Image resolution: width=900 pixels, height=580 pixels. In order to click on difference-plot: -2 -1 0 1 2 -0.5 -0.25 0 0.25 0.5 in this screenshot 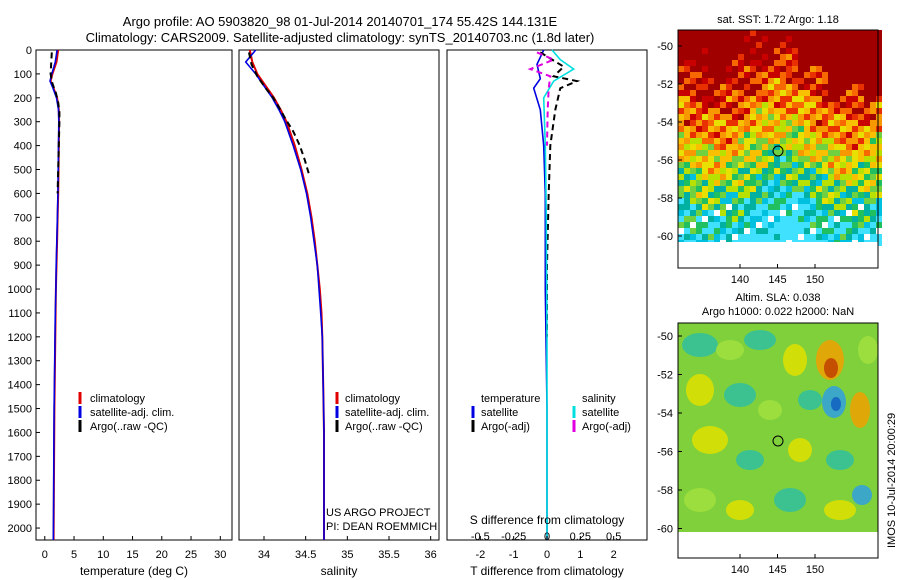, I will do `click(546, 305)`.